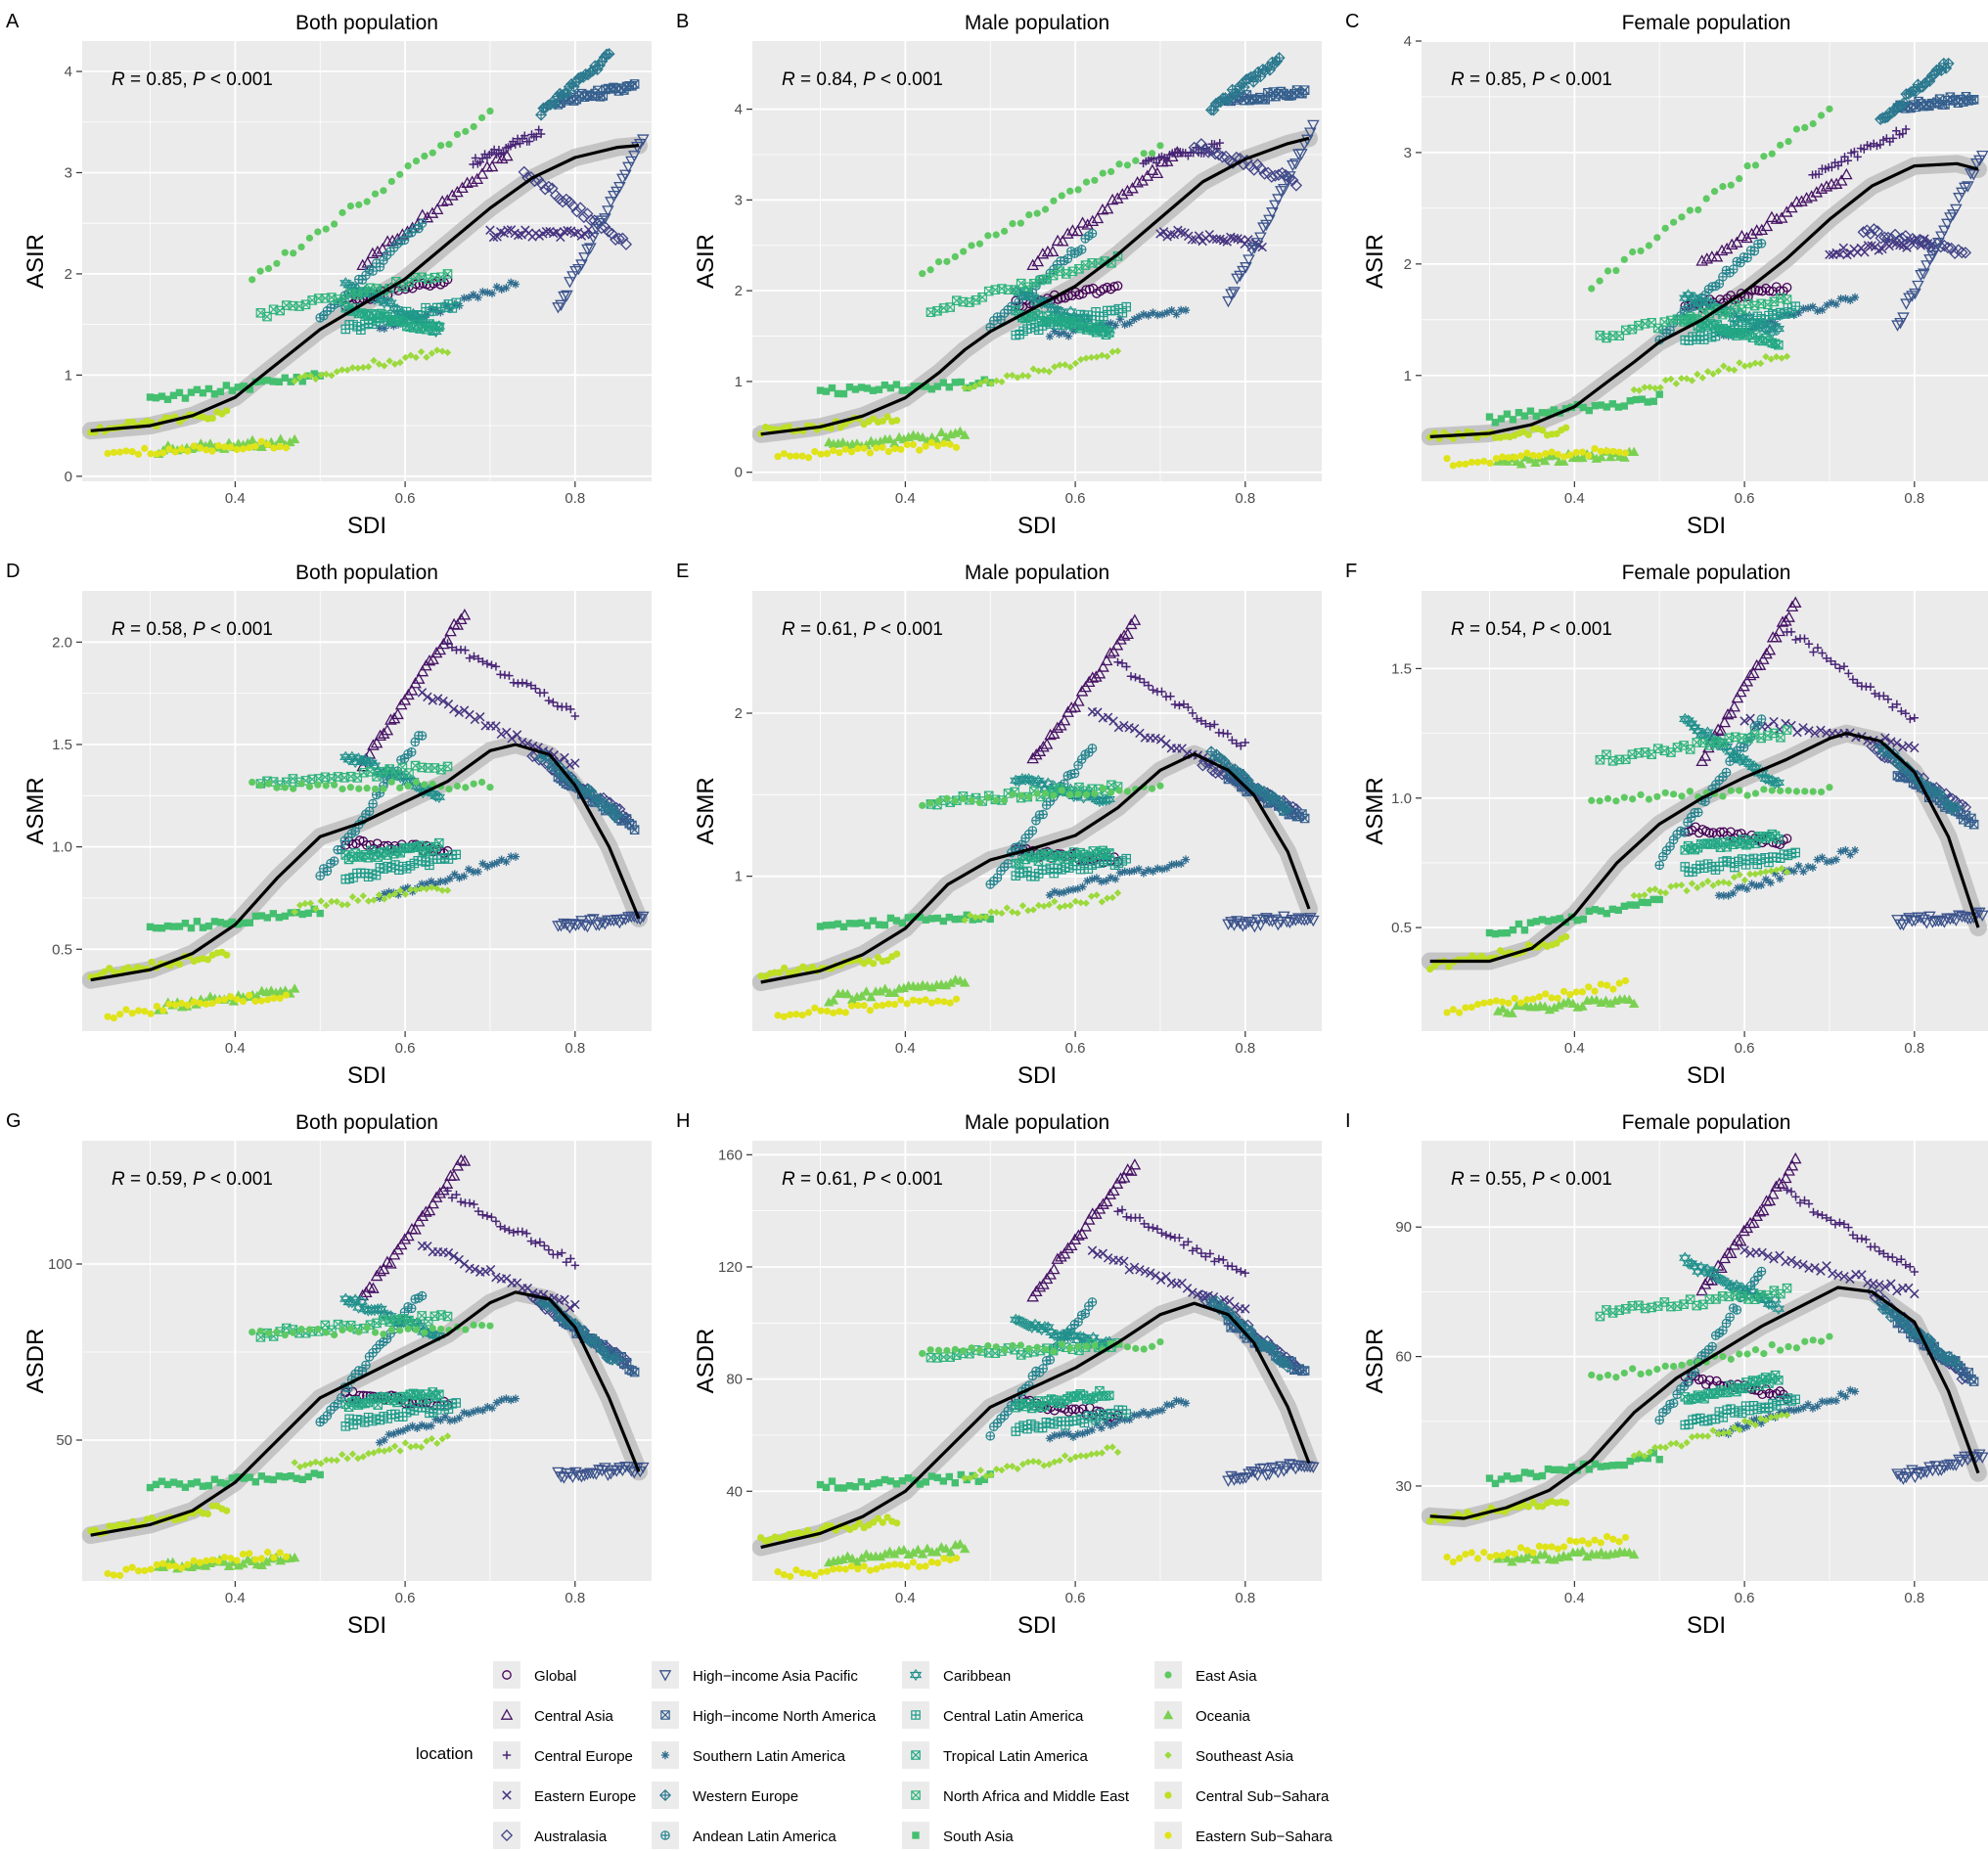 This screenshot has width=1988, height=1851. Describe the element at coordinates (1536, 457) in the screenshot. I see `series-eastern-sub-sahara` at that location.